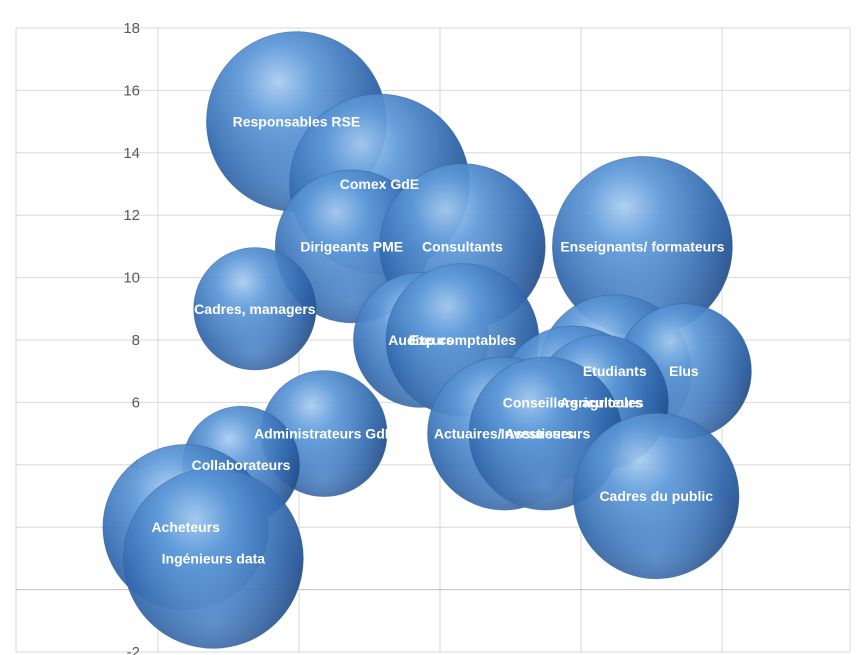 The width and height of the screenshot is (858, 655). I want to click on bubble-label: Elus, so click(684, 371).